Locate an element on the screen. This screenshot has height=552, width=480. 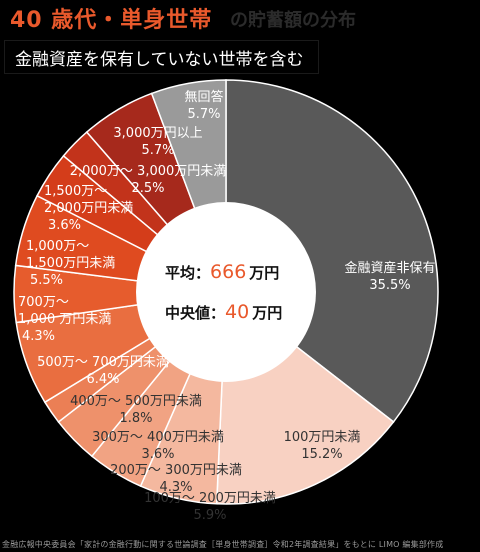
slice-label-7: 700万～ 1,000 万円未満 4.3% is located at coordinates (64, 319).